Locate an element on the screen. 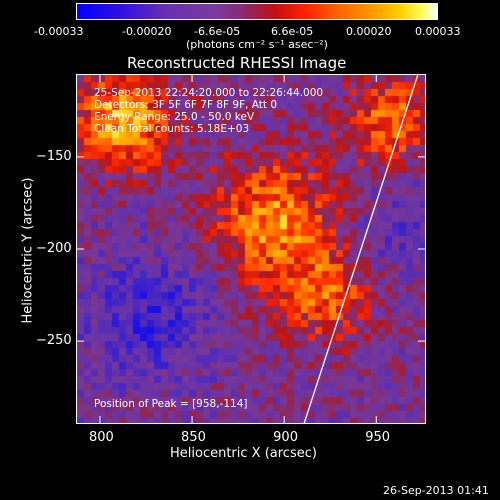 Image resolution: width=500 pixels, height=500 pixels. footer-timestamp: 26-Sep-2013 01:41 is located at coordinates (436, 490).